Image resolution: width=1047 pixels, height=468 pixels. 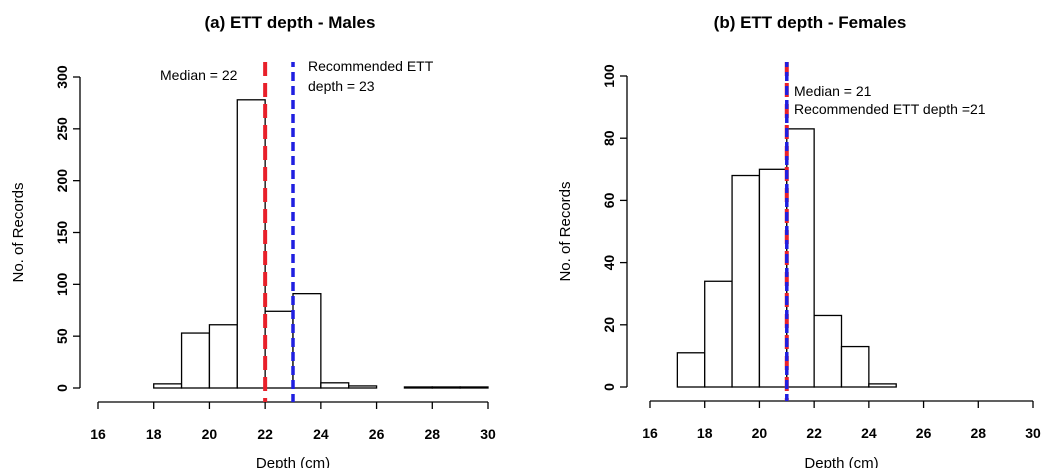 I want to click on chart-title: (a) ETT depth - Males, so click(x=290, y=22).